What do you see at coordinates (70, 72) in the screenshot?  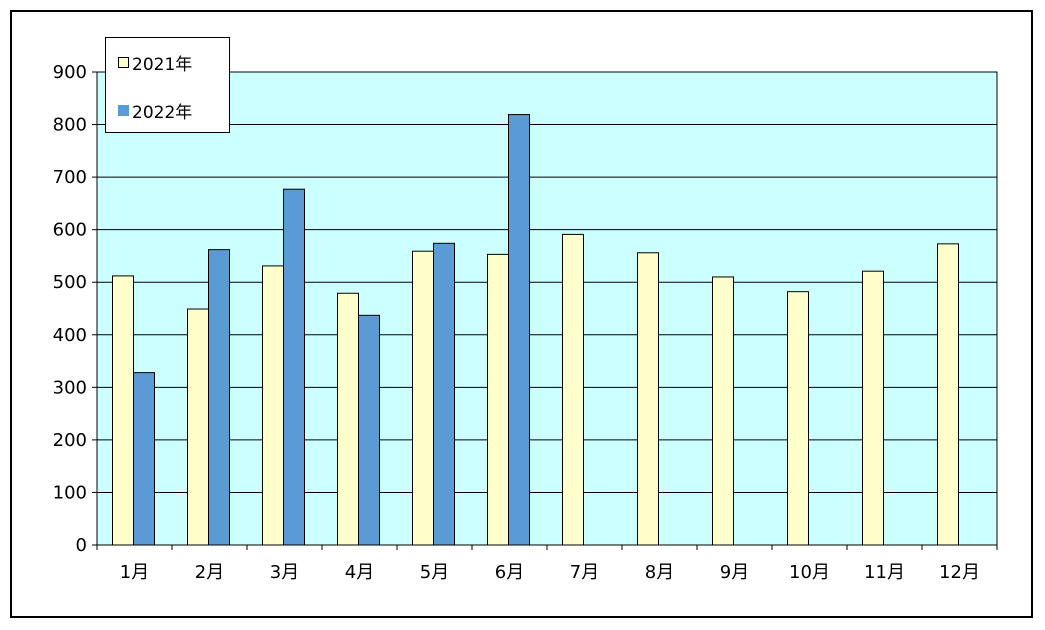 I see `y-tick-label: 900` at bounding box center [70, 72].